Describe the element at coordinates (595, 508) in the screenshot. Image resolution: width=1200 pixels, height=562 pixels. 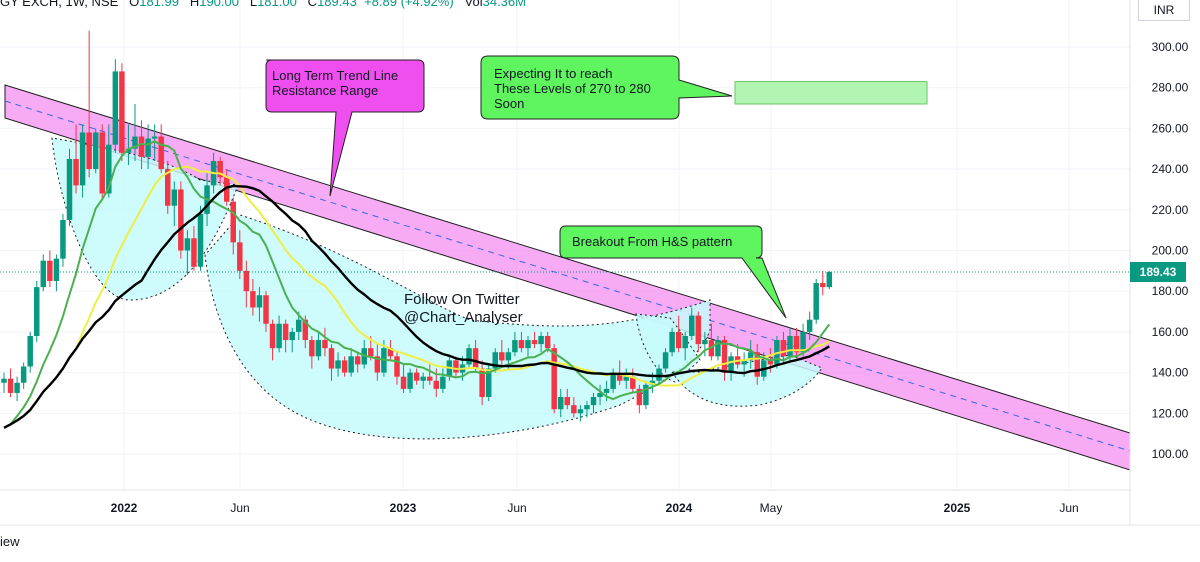
I see `time-axis: 2022 Jun 2023 Jun 2024 May 2025 Jun` at that location.